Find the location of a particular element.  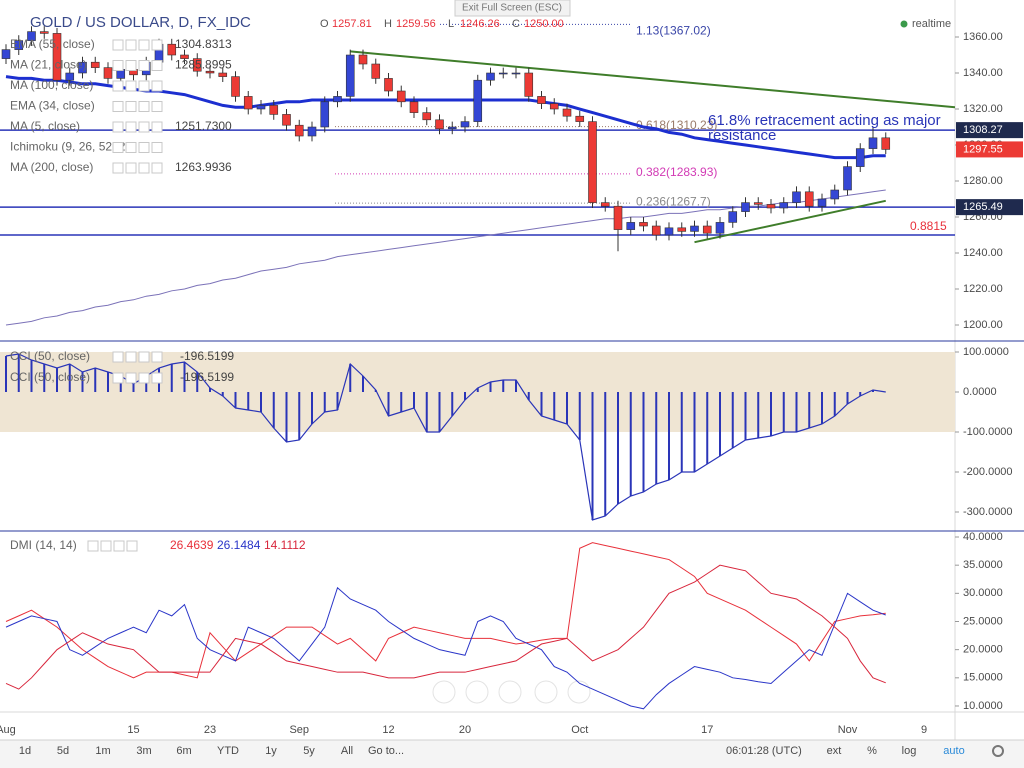

nav-buttons is located at coordinates (511, 692).